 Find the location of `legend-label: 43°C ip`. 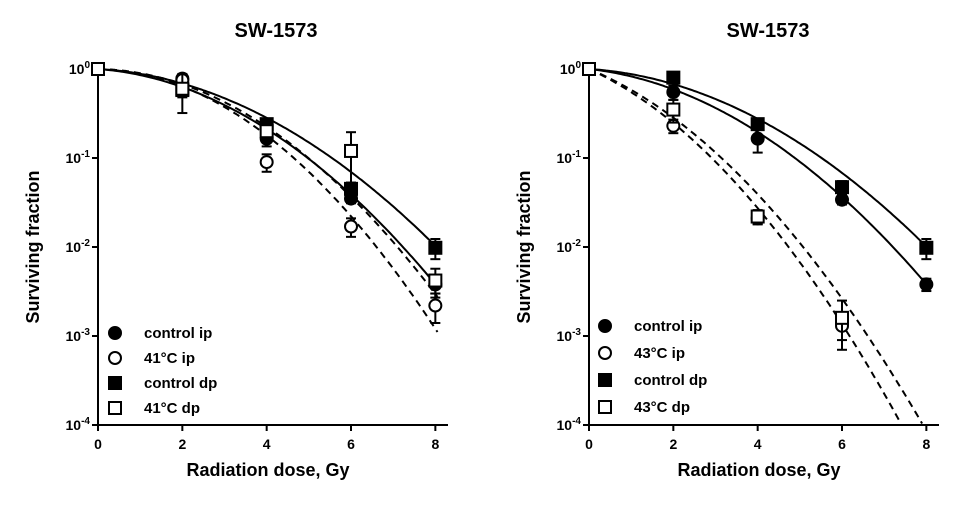

legend-label: 43°C ip is located at coordinates (659, 353).